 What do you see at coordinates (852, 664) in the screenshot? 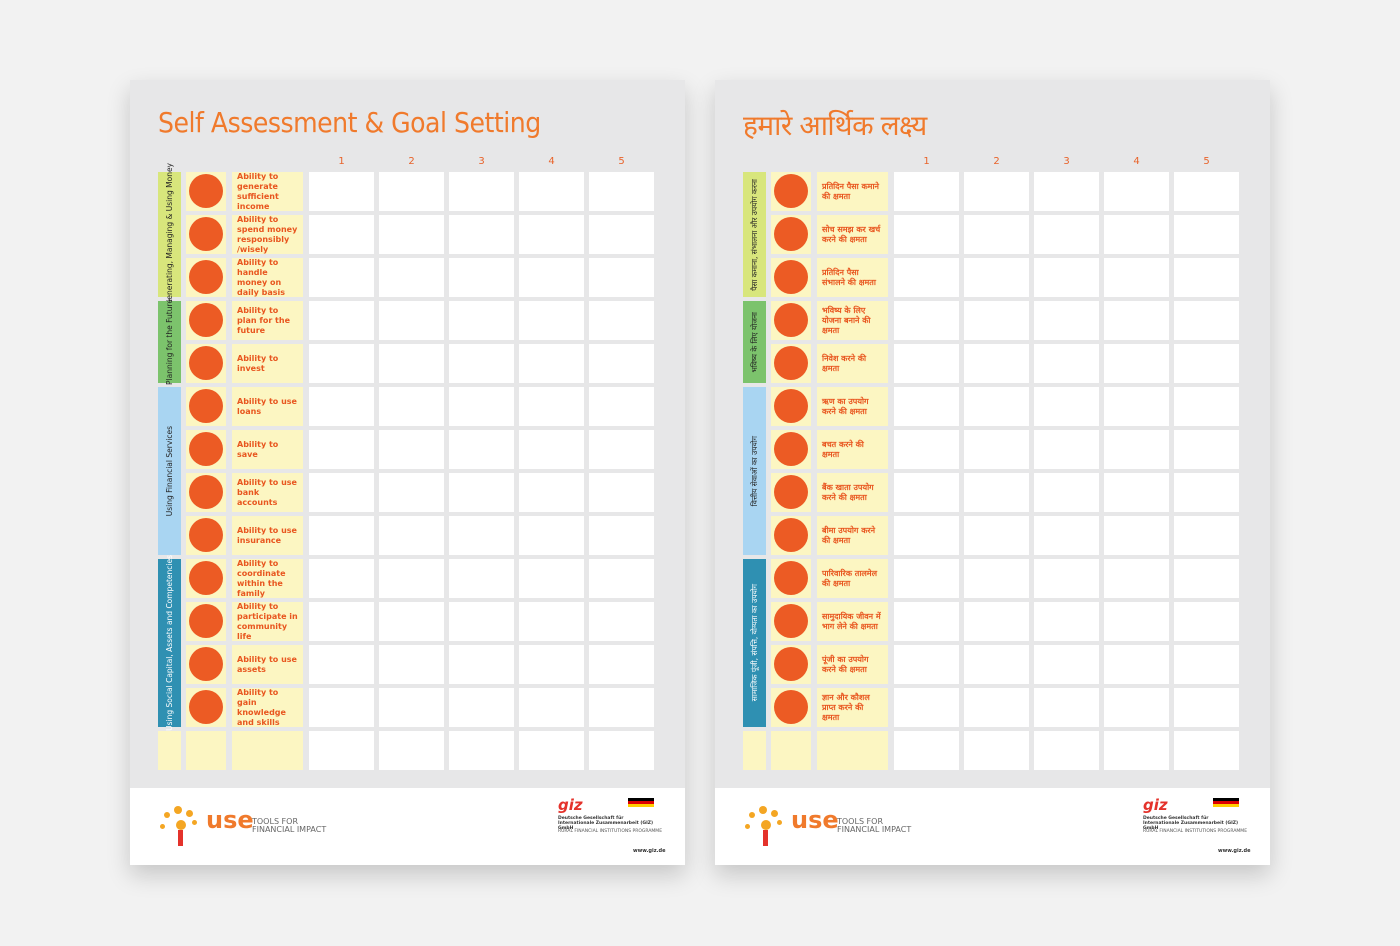
I see `row-label: पूंजी का उपयोग करने की क्षमता` at bounding box center [852, 664].